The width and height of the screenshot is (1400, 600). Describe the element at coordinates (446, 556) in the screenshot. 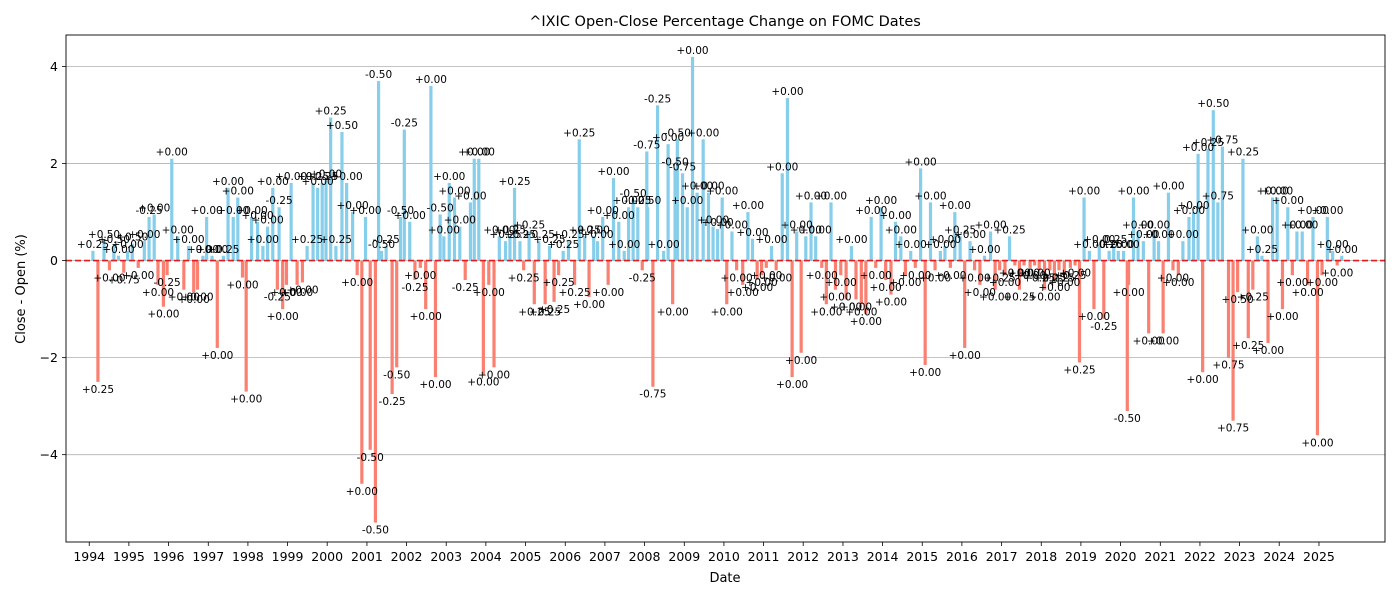

I see `x-tick-label: 2003` at that location.